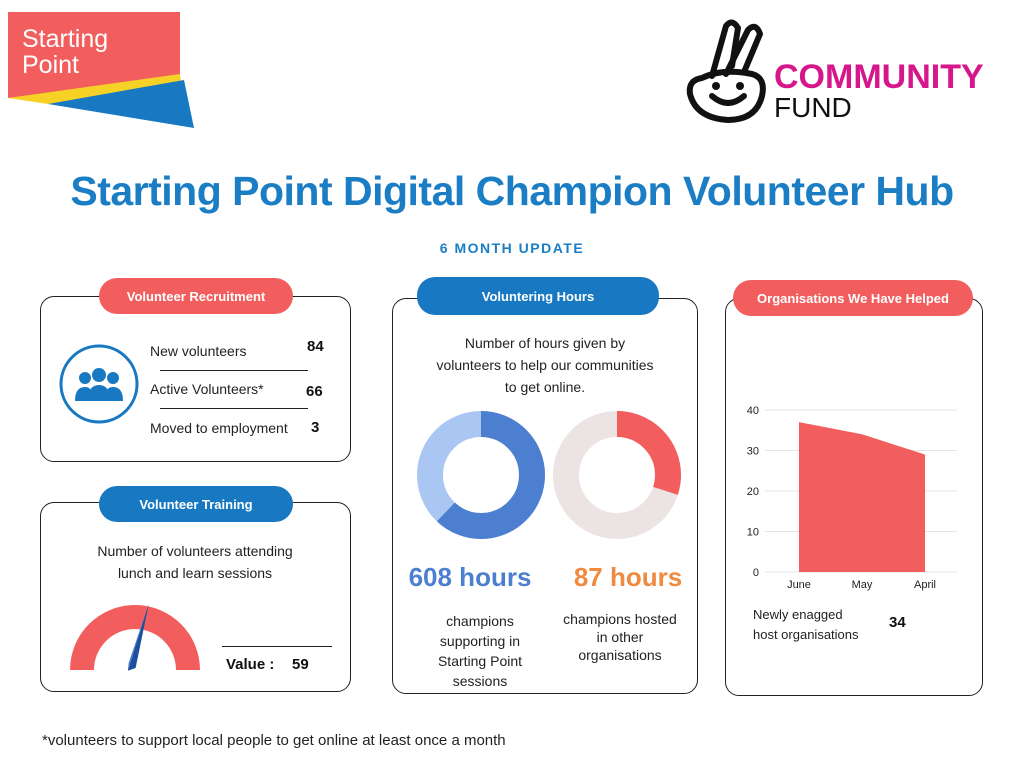  I want to click on community-fund-logo-fund: FUND, so click(813, 107).